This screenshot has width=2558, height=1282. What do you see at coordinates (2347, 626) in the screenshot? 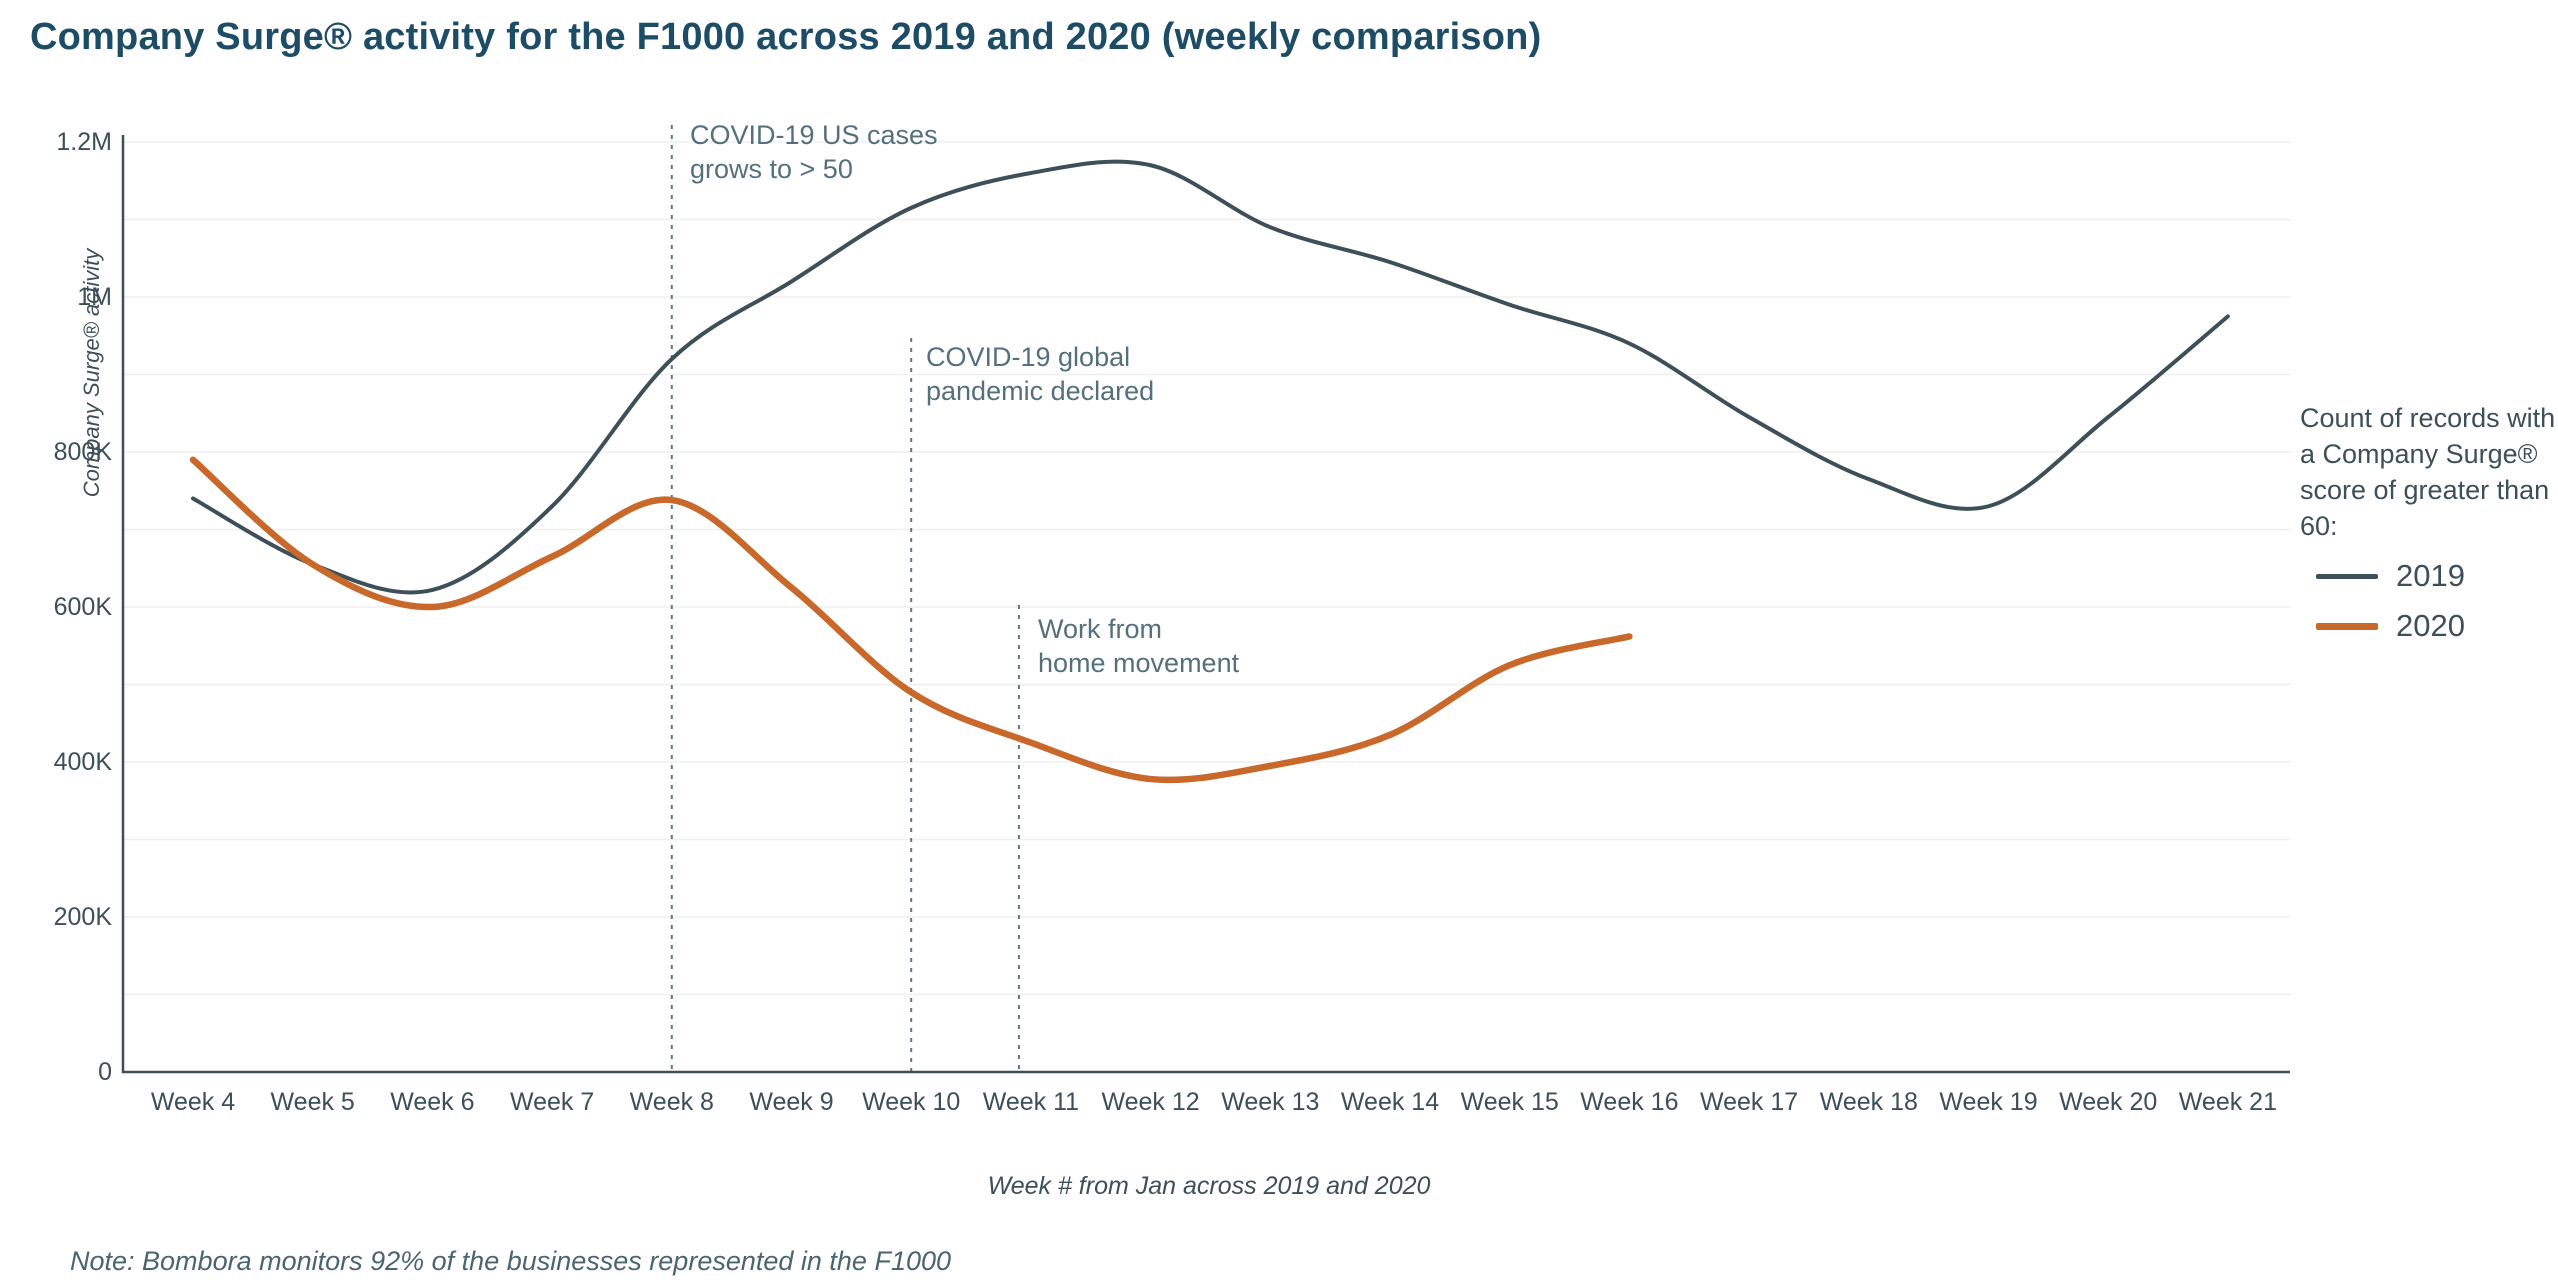
I see `legend-swatch-2020` at bounding box center [2347, 626].